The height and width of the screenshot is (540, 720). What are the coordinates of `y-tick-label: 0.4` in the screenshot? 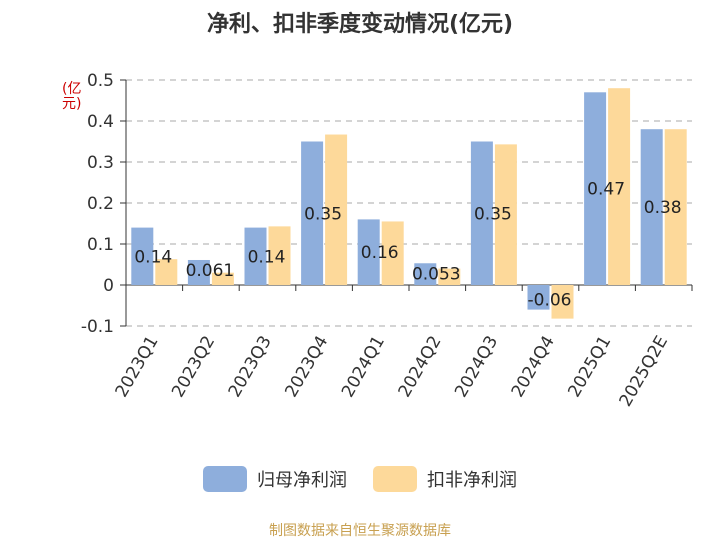 It's located at (100, 122).